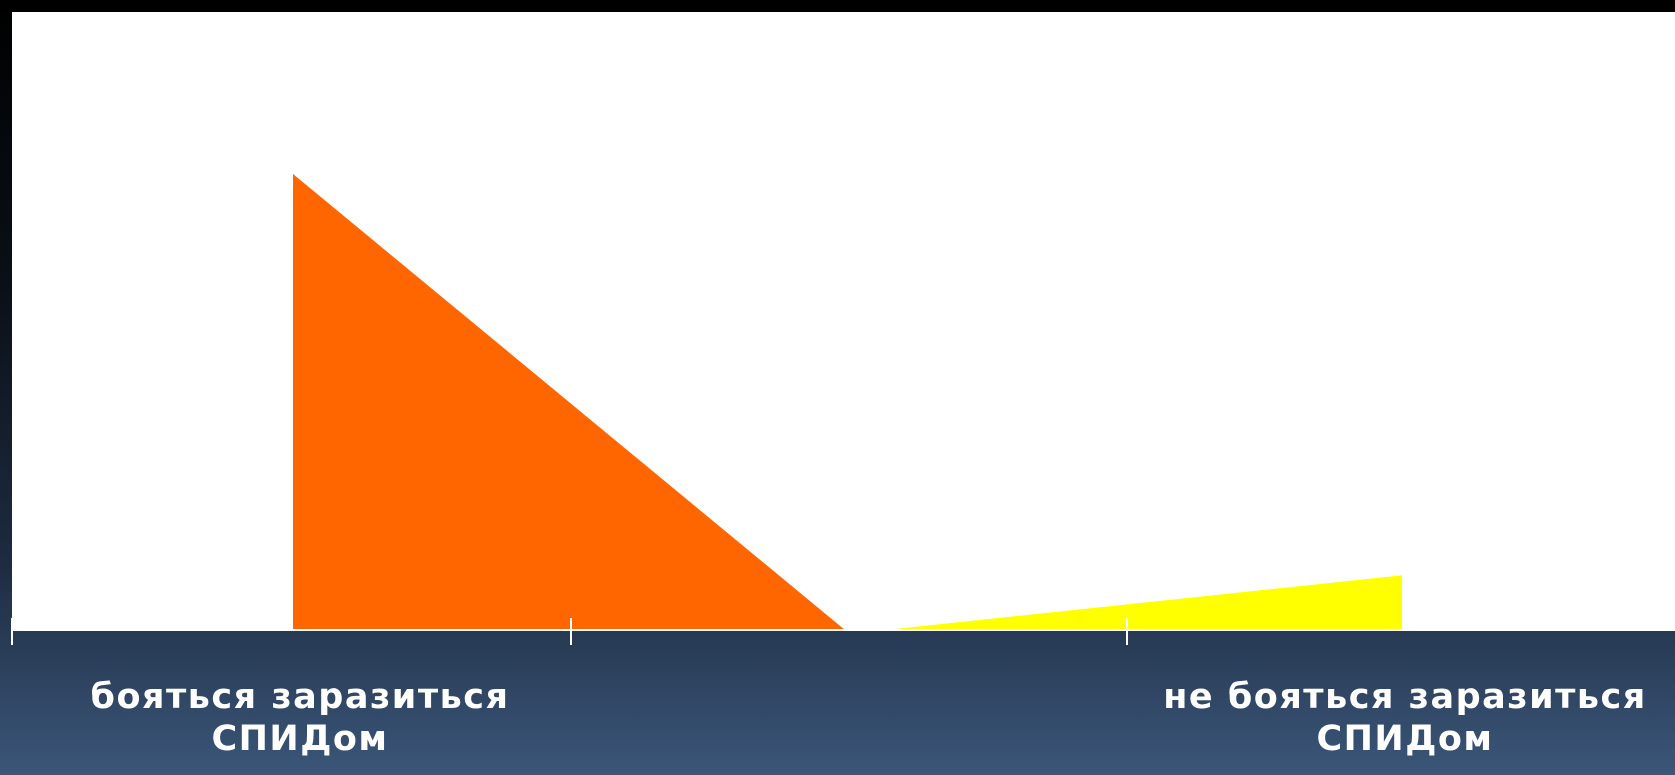 This screenshot has height=775, width=1675. I want to click on area-series-no-fear, so click(1143, 602).